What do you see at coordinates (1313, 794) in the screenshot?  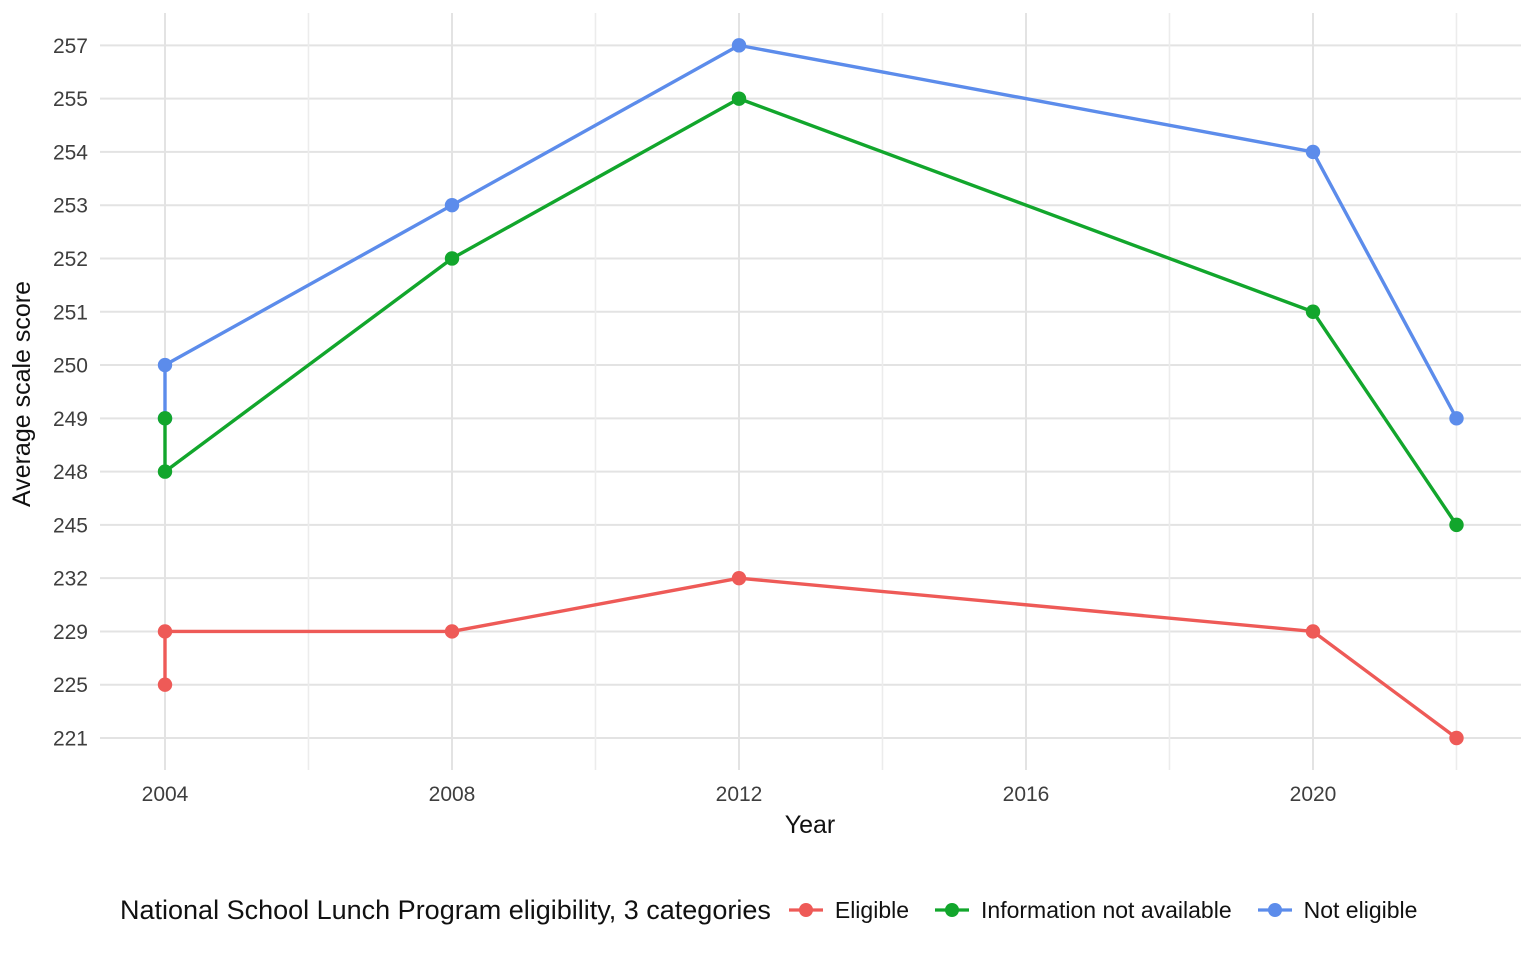 I see `x-axis-tick-label: 2020` at bounding box center [1313, 794].